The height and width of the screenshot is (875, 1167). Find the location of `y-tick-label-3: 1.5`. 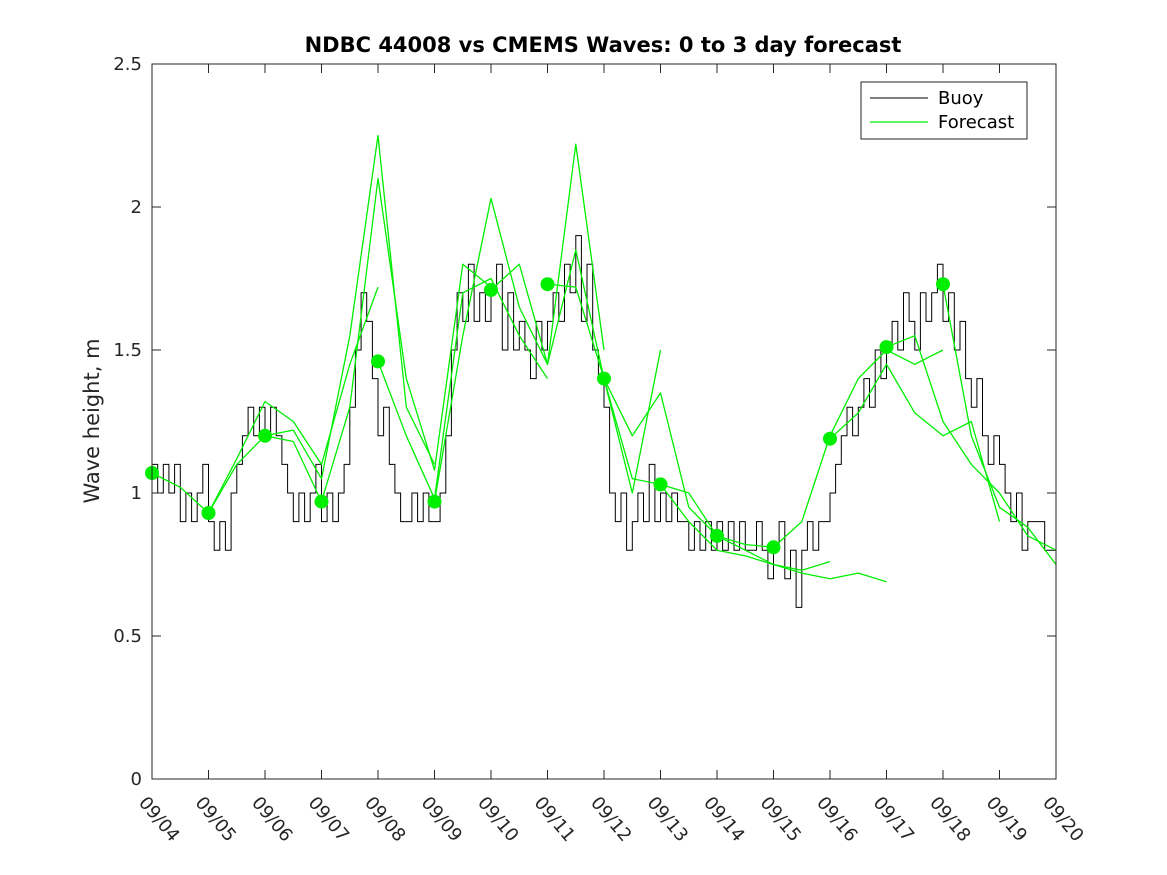

y-tick-label-3: 1.5 is located at coordinates (127, 350).